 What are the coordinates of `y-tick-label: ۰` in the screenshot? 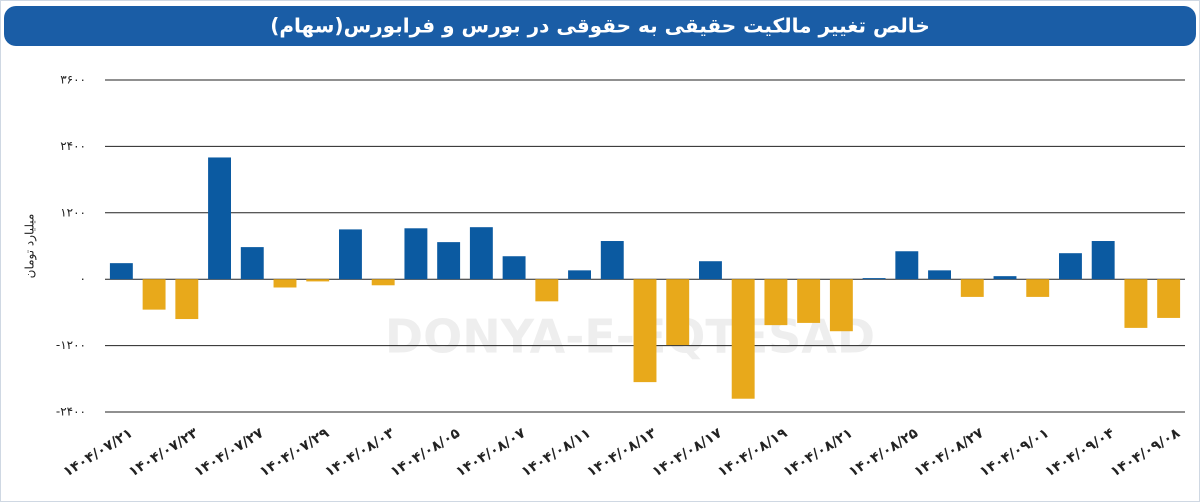 It's located at (83, 279).